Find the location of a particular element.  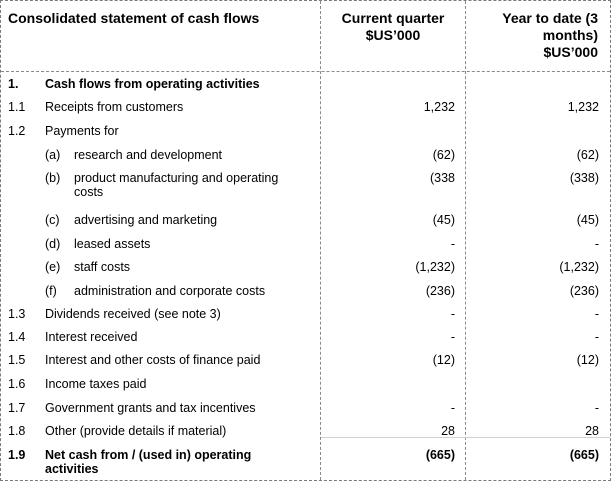

col-header-current-quarter: Current quarter $US’000 is located at coordinates (393, 26).